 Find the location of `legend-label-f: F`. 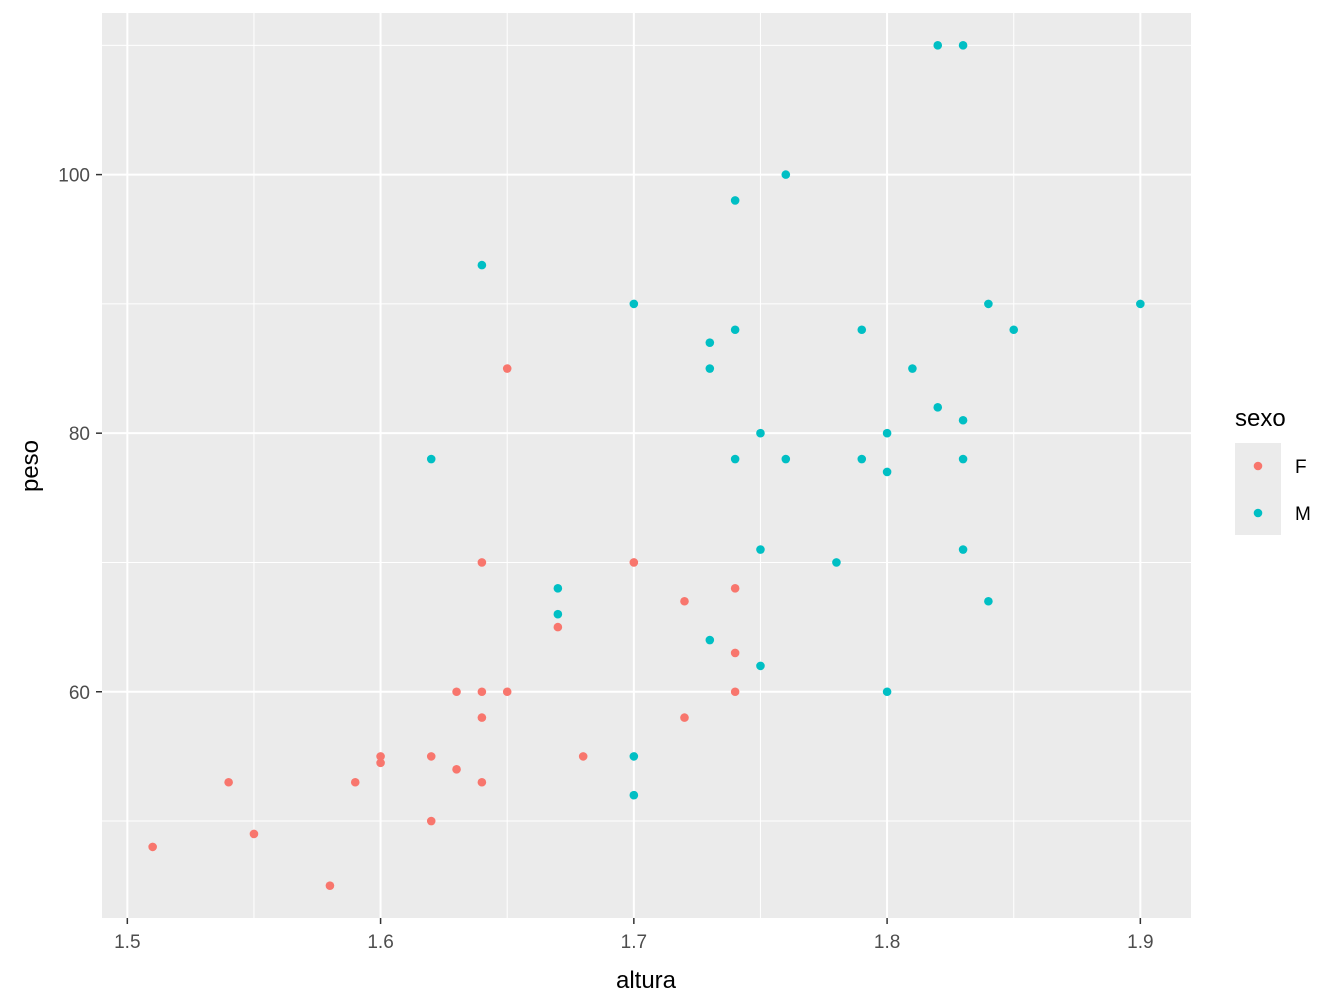

legend-label-f: F is located at coordinates (1301, 467).